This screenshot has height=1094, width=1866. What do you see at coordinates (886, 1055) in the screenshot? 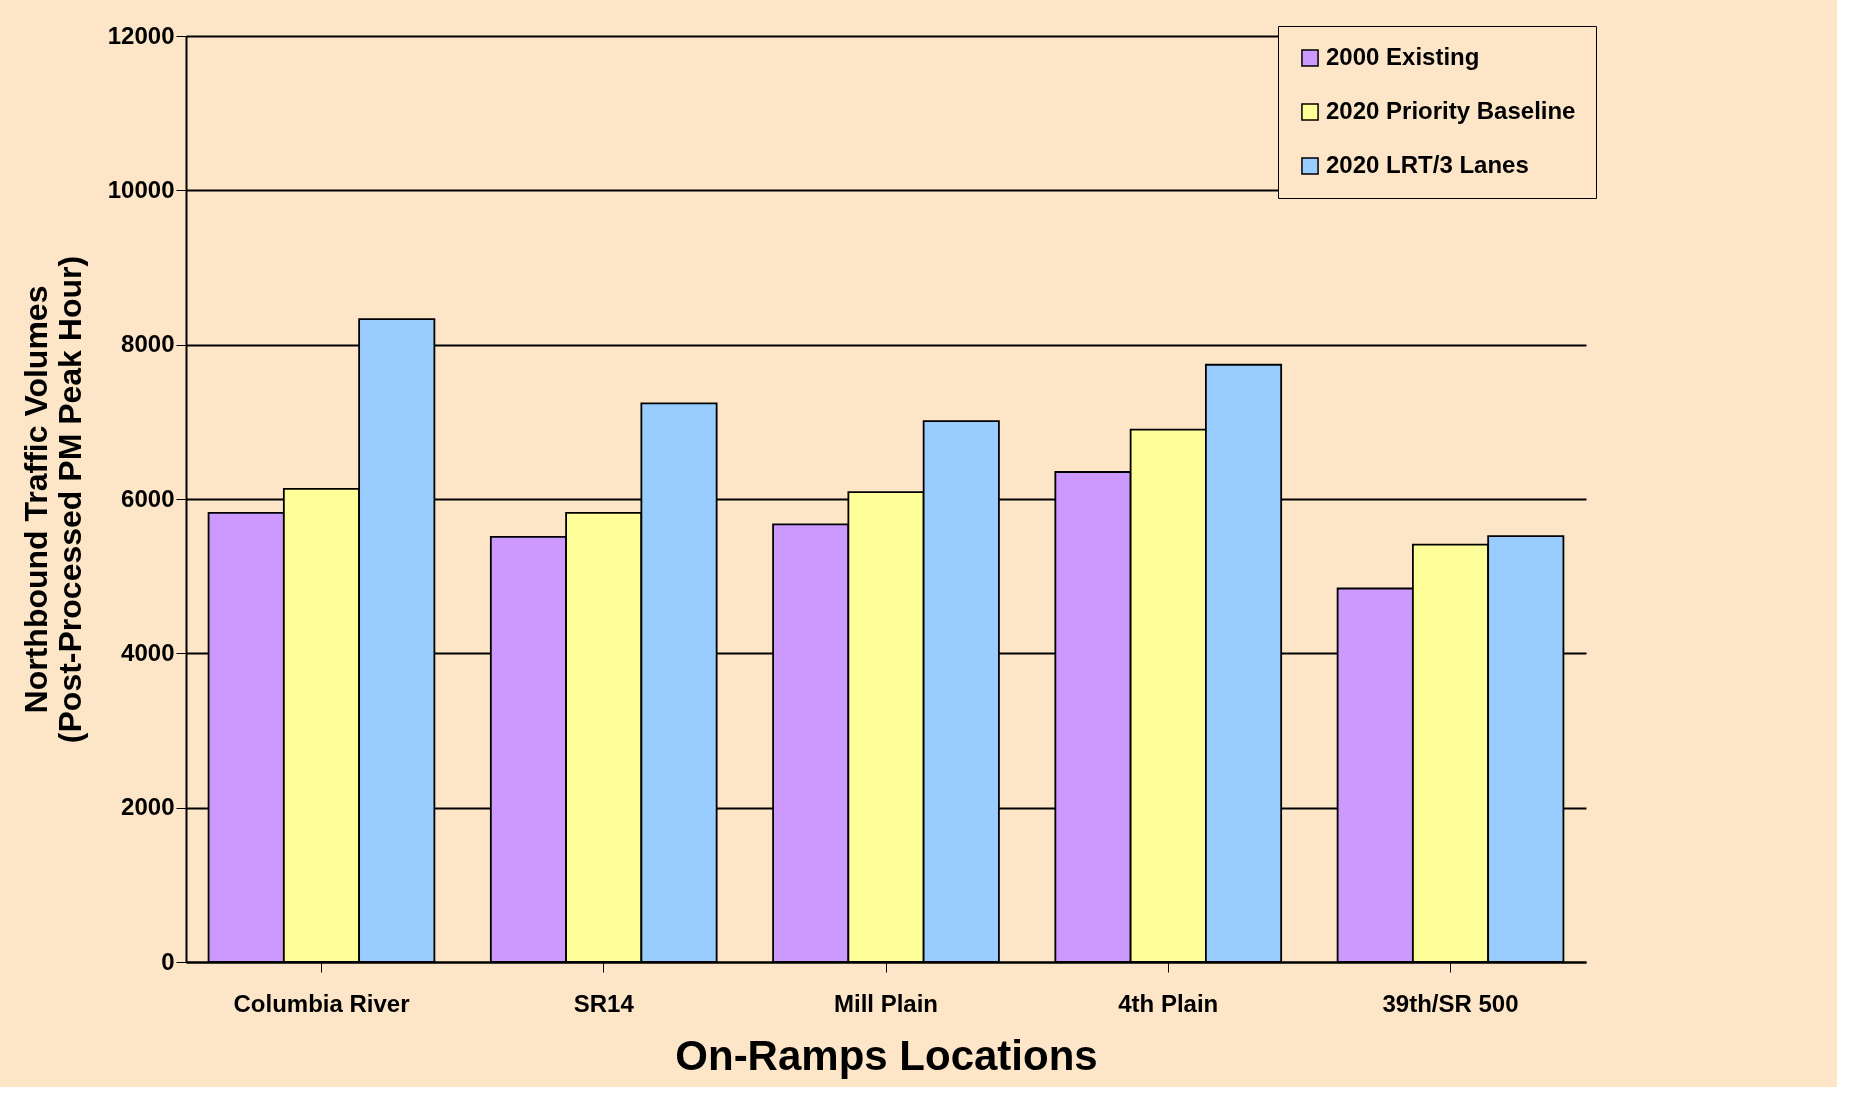
I see `x-axis-title: On-Ramps Locations` at bounding box center [886, 1055].